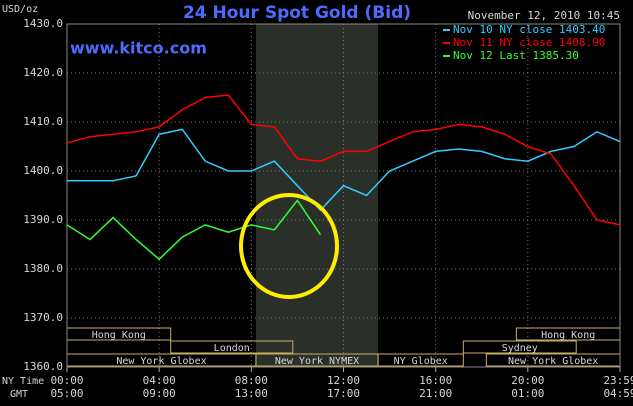 The image size is (633, 406). What do you see at coordinates (343, 393) in the screenshot?
I see `x2-tick-label: 17:00` at bounding box center [343, 393].